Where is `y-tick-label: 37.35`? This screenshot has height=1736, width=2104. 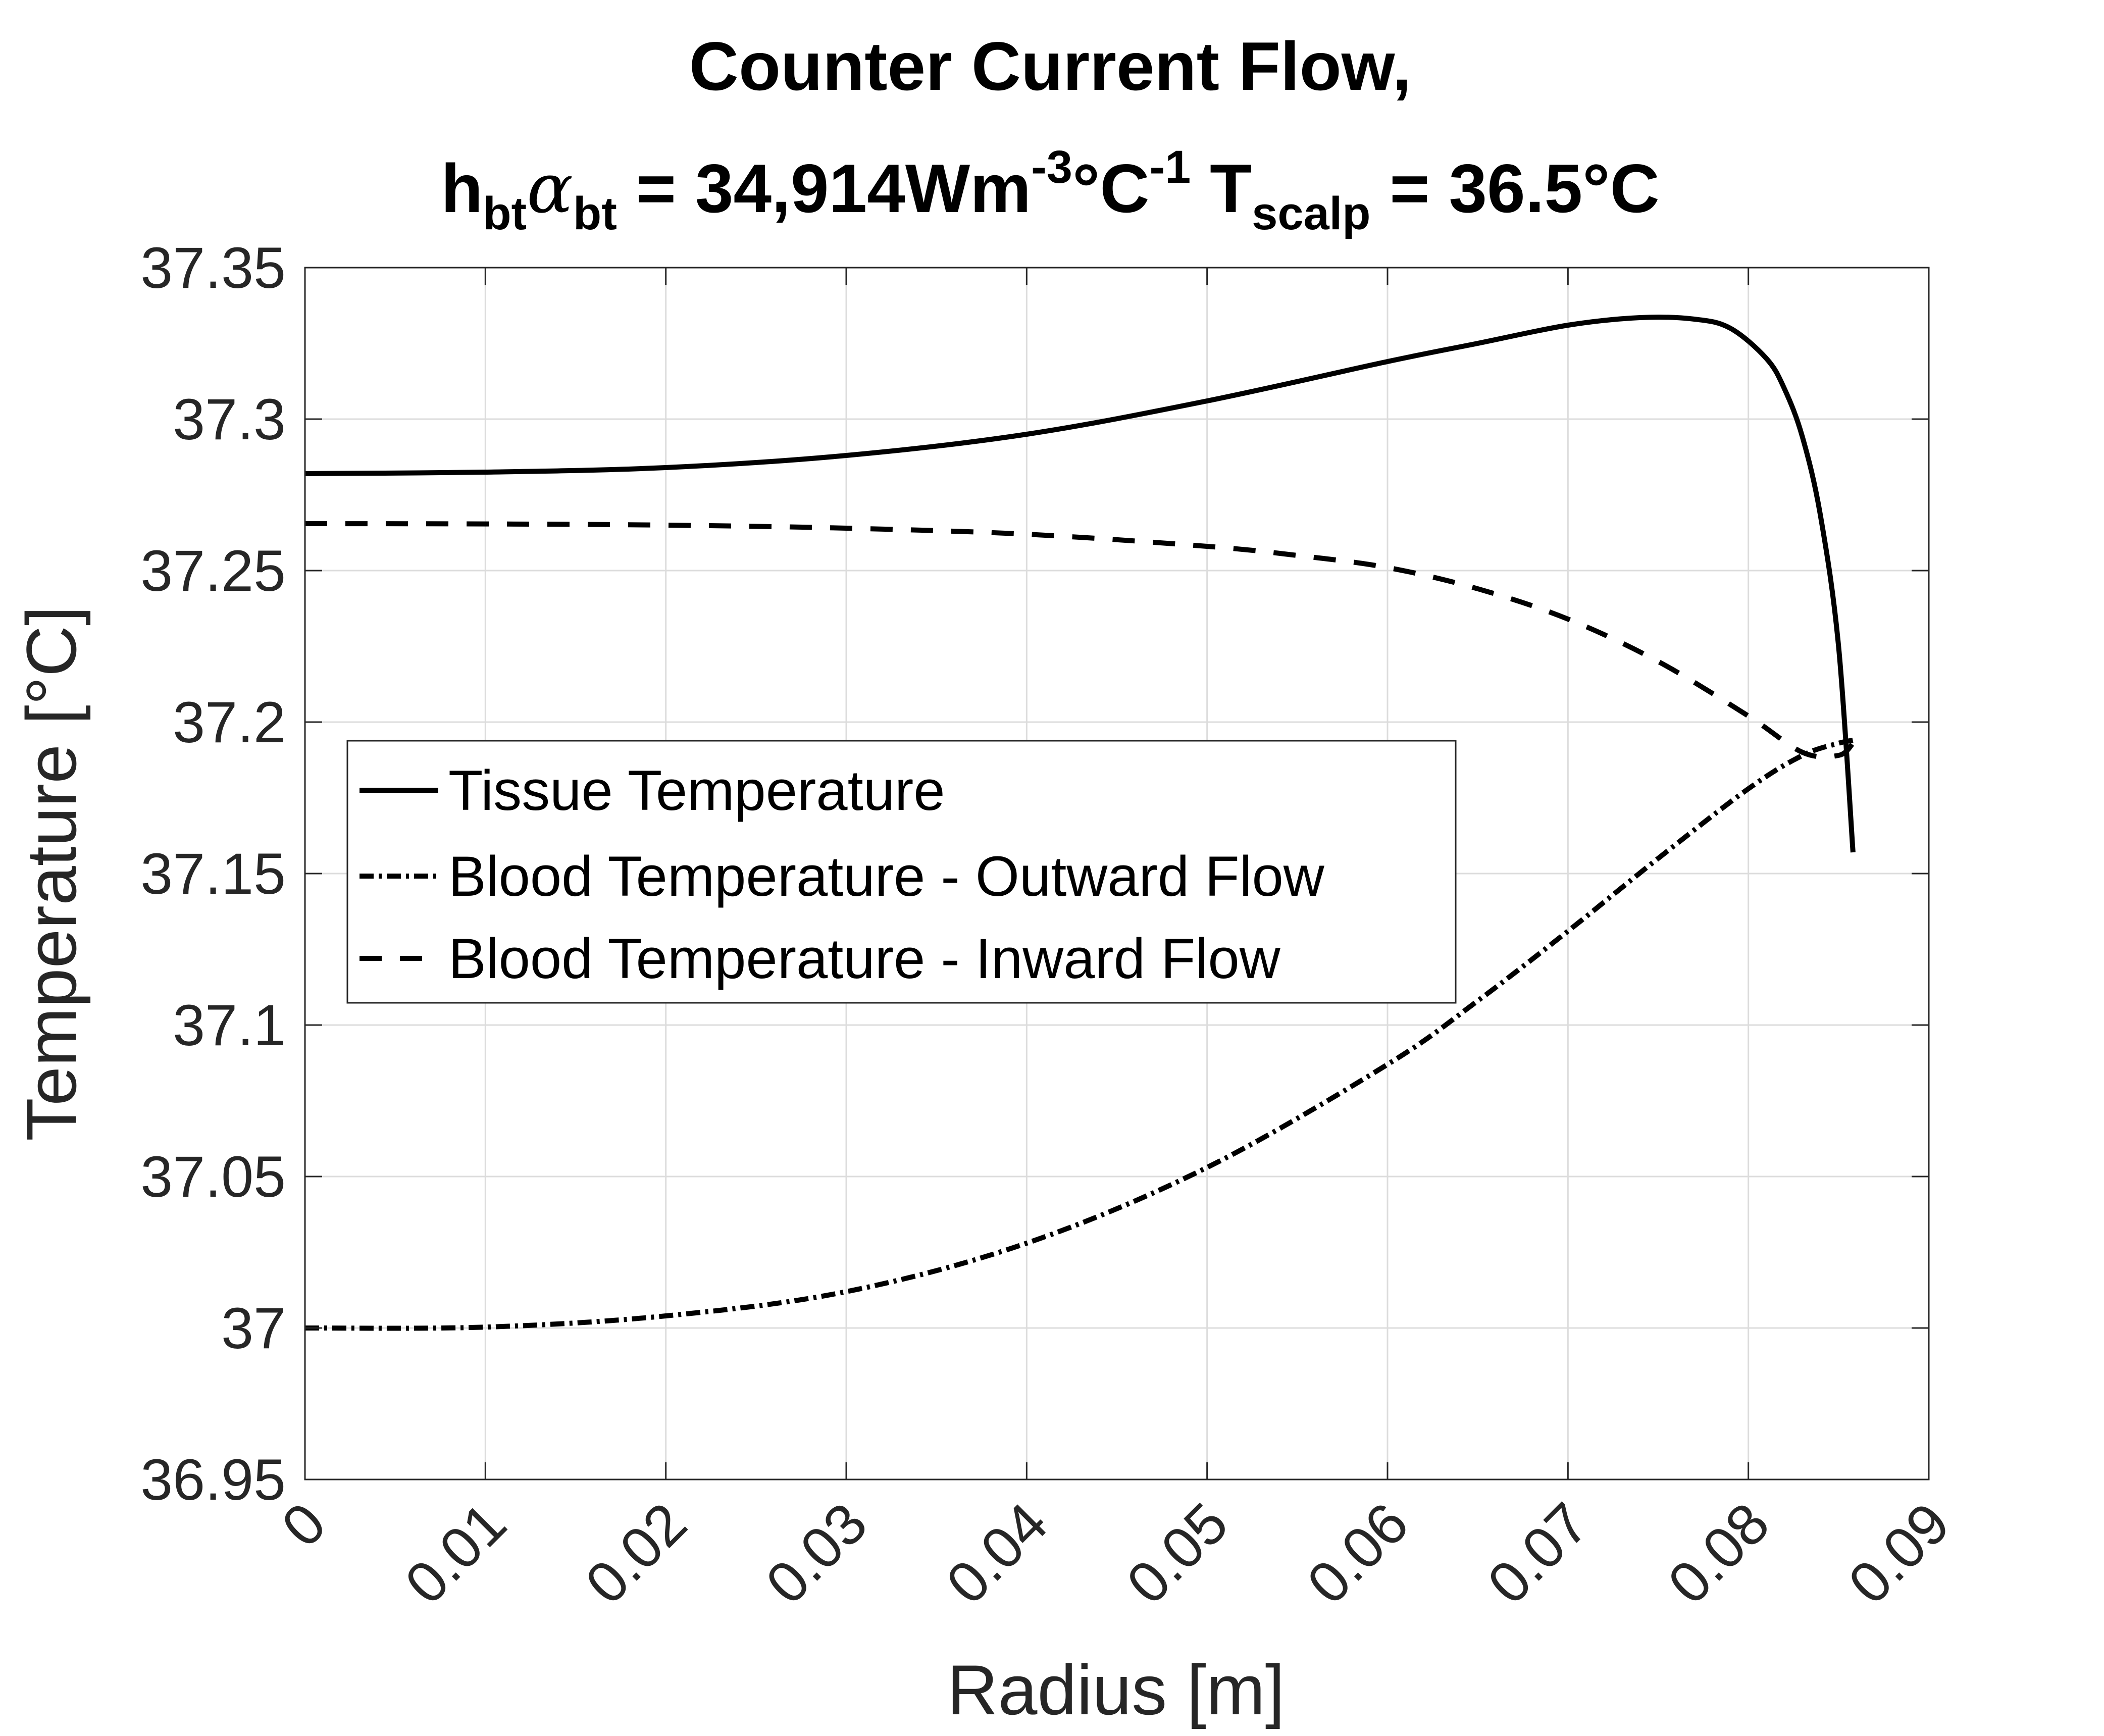 y-tick-label: 37.35 is located at coordinates (213, 268).